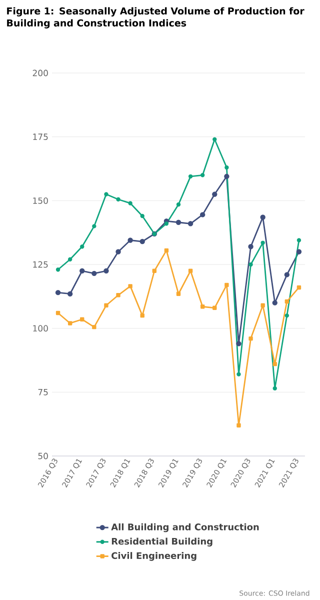 This screenshot has height=600, width=320. I want to click on y-tick-label: 200, so click(40, 73).